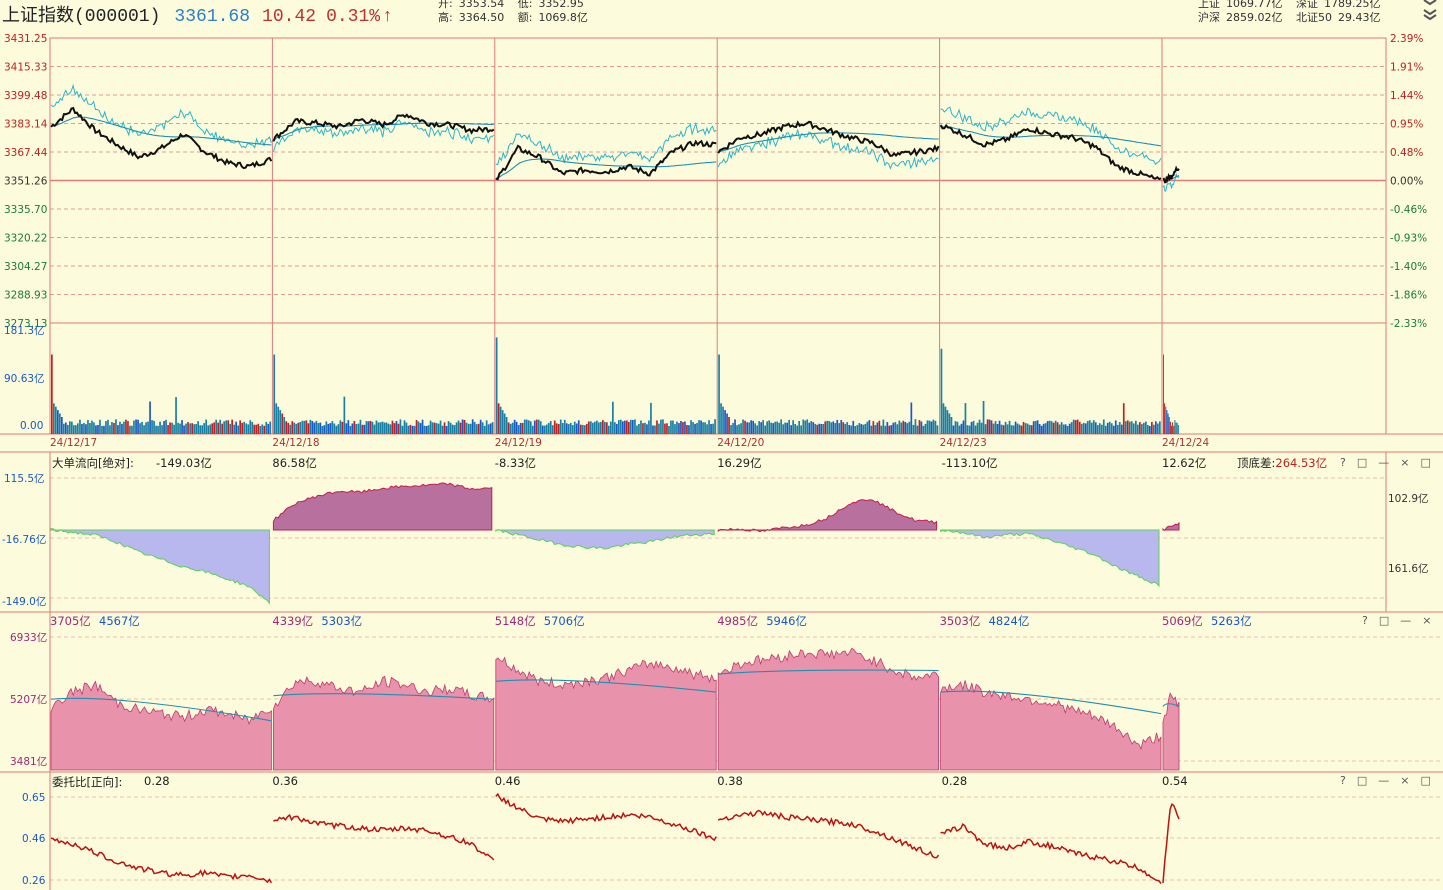  I want to click on flow-panel-controls: ?□—×□, so click(1391, 462).